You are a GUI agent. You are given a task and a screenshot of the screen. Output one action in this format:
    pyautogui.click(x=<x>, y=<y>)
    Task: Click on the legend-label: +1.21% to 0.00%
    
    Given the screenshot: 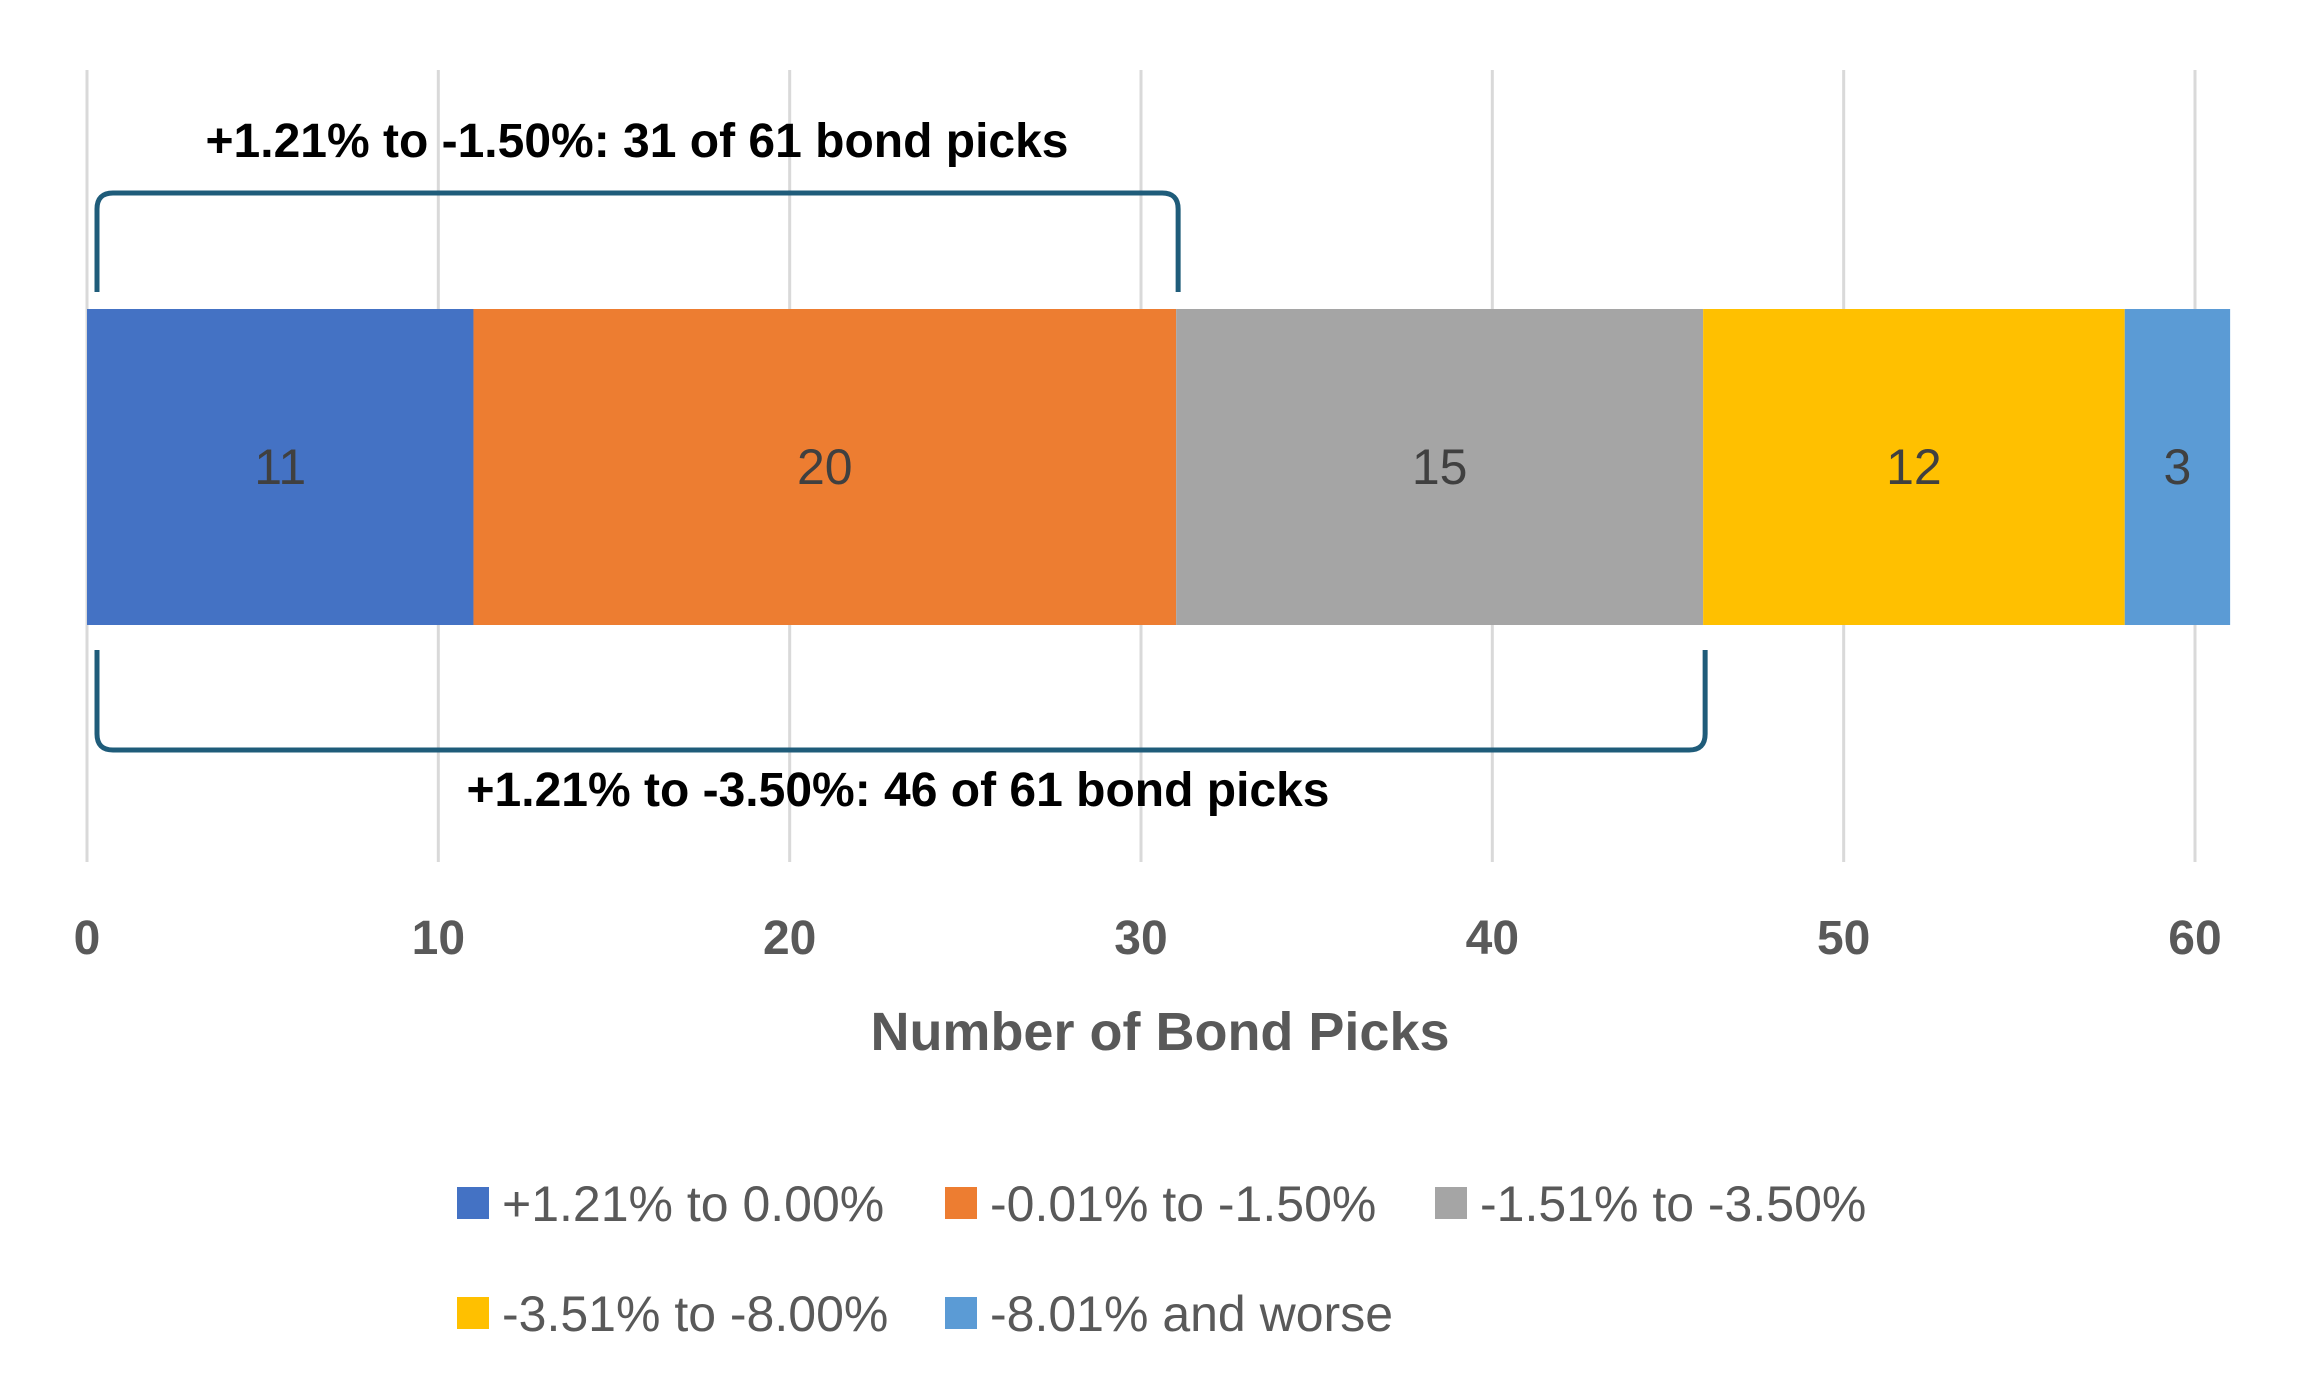 What is the action you would take?
    pyautogui.click(x=693, y=1204)
    